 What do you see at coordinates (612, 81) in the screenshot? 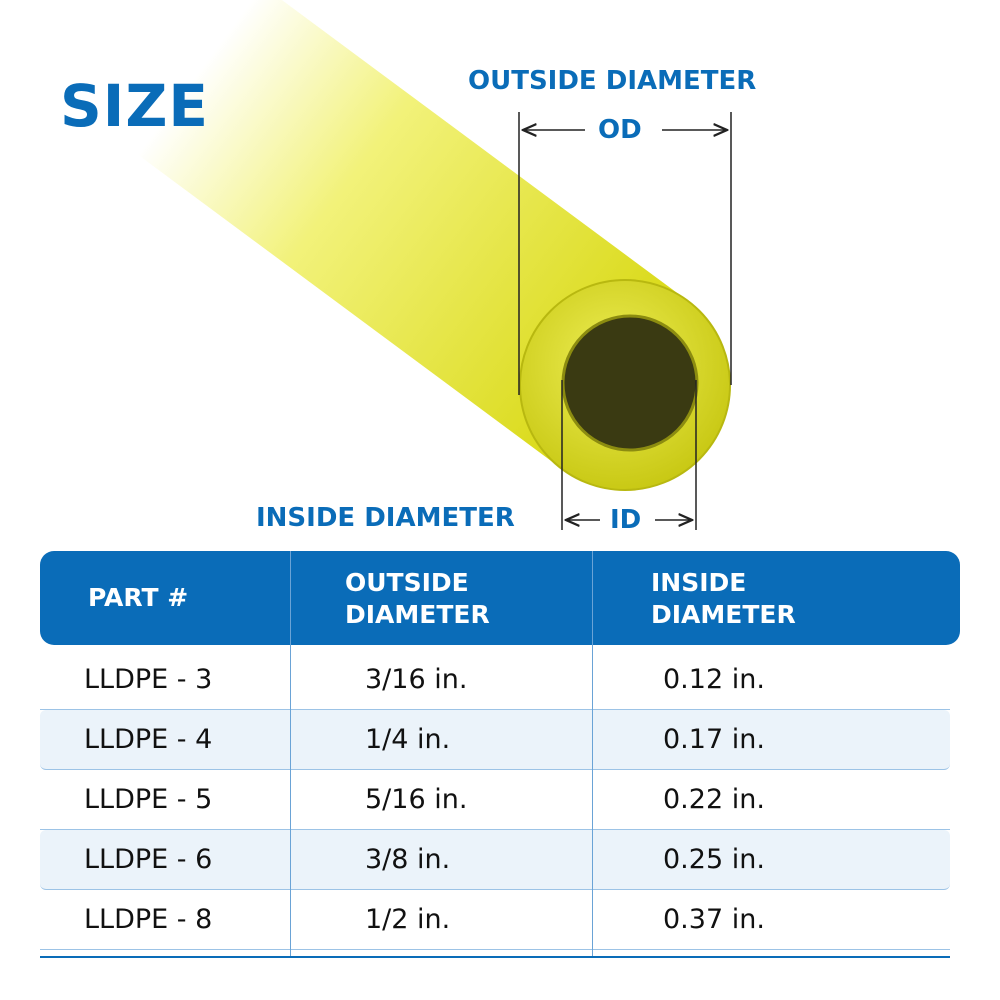
I see `outside-diameter-label: OUTSIDE DIAMETER` at bounding box center [612, 81].